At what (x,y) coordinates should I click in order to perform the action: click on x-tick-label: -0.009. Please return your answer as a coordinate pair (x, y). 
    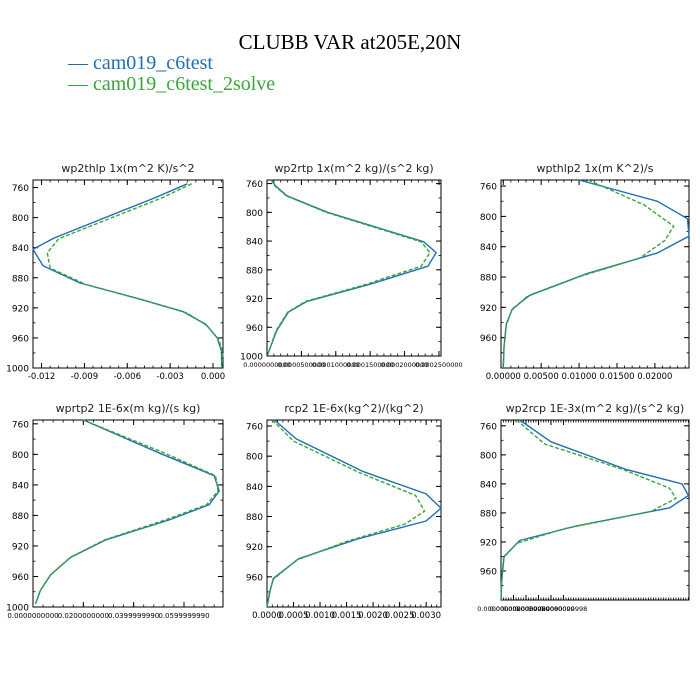
    Looking at the image, I should click on (84, 377).